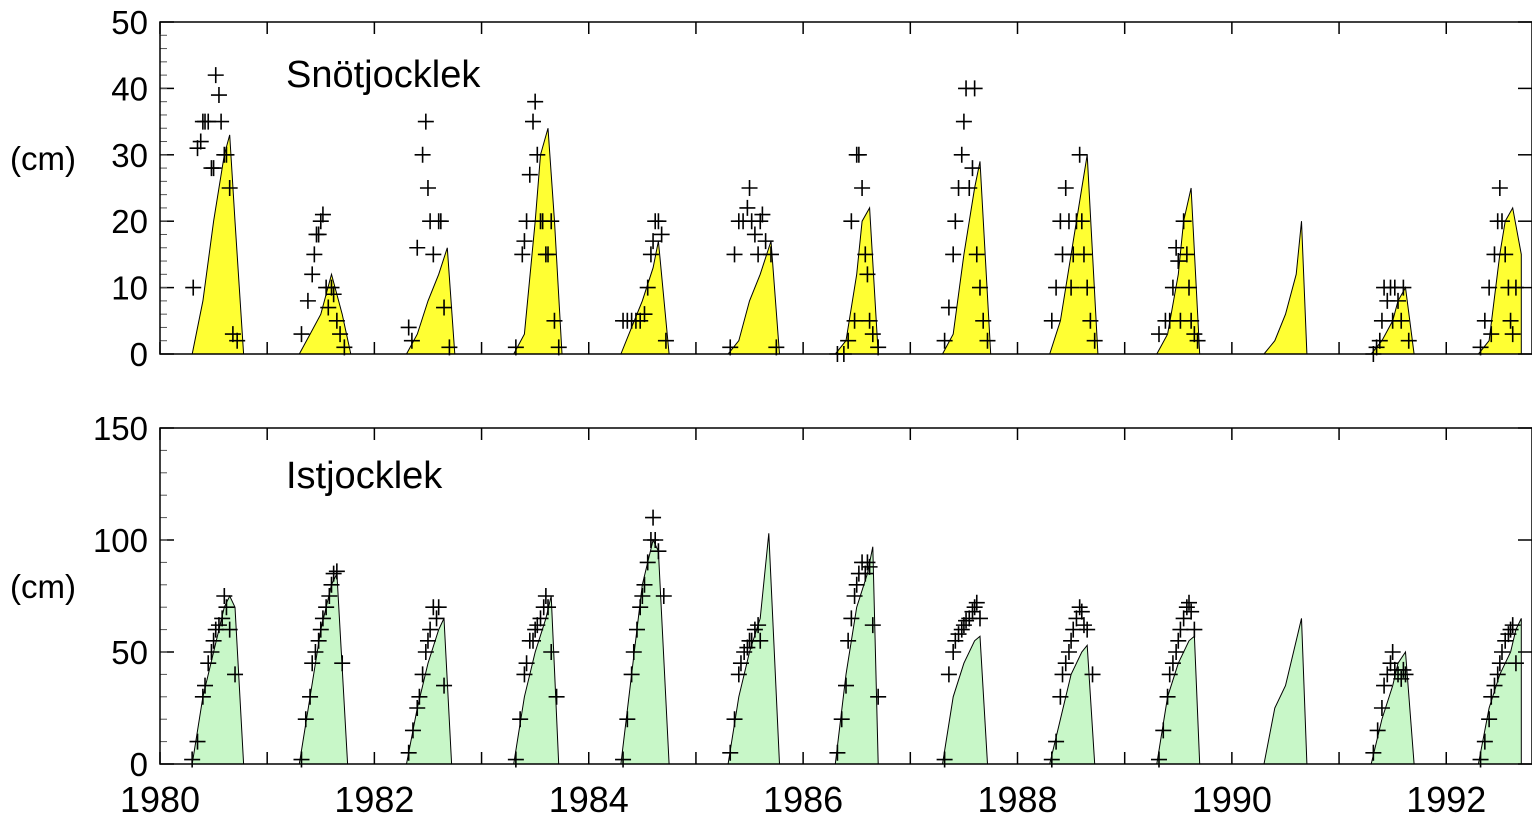  What do you see at coordinates (120, 428) in the screenshot?
I see `ice-ytick-label: 150` at bounding box center [120, 428].